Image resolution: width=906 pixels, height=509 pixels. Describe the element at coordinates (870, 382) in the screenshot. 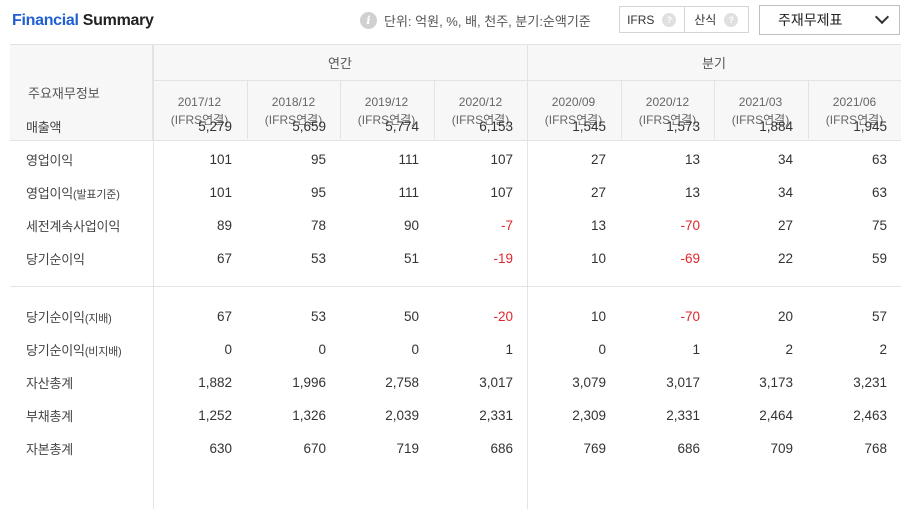

I see `table-cell: 3,231` at that location.